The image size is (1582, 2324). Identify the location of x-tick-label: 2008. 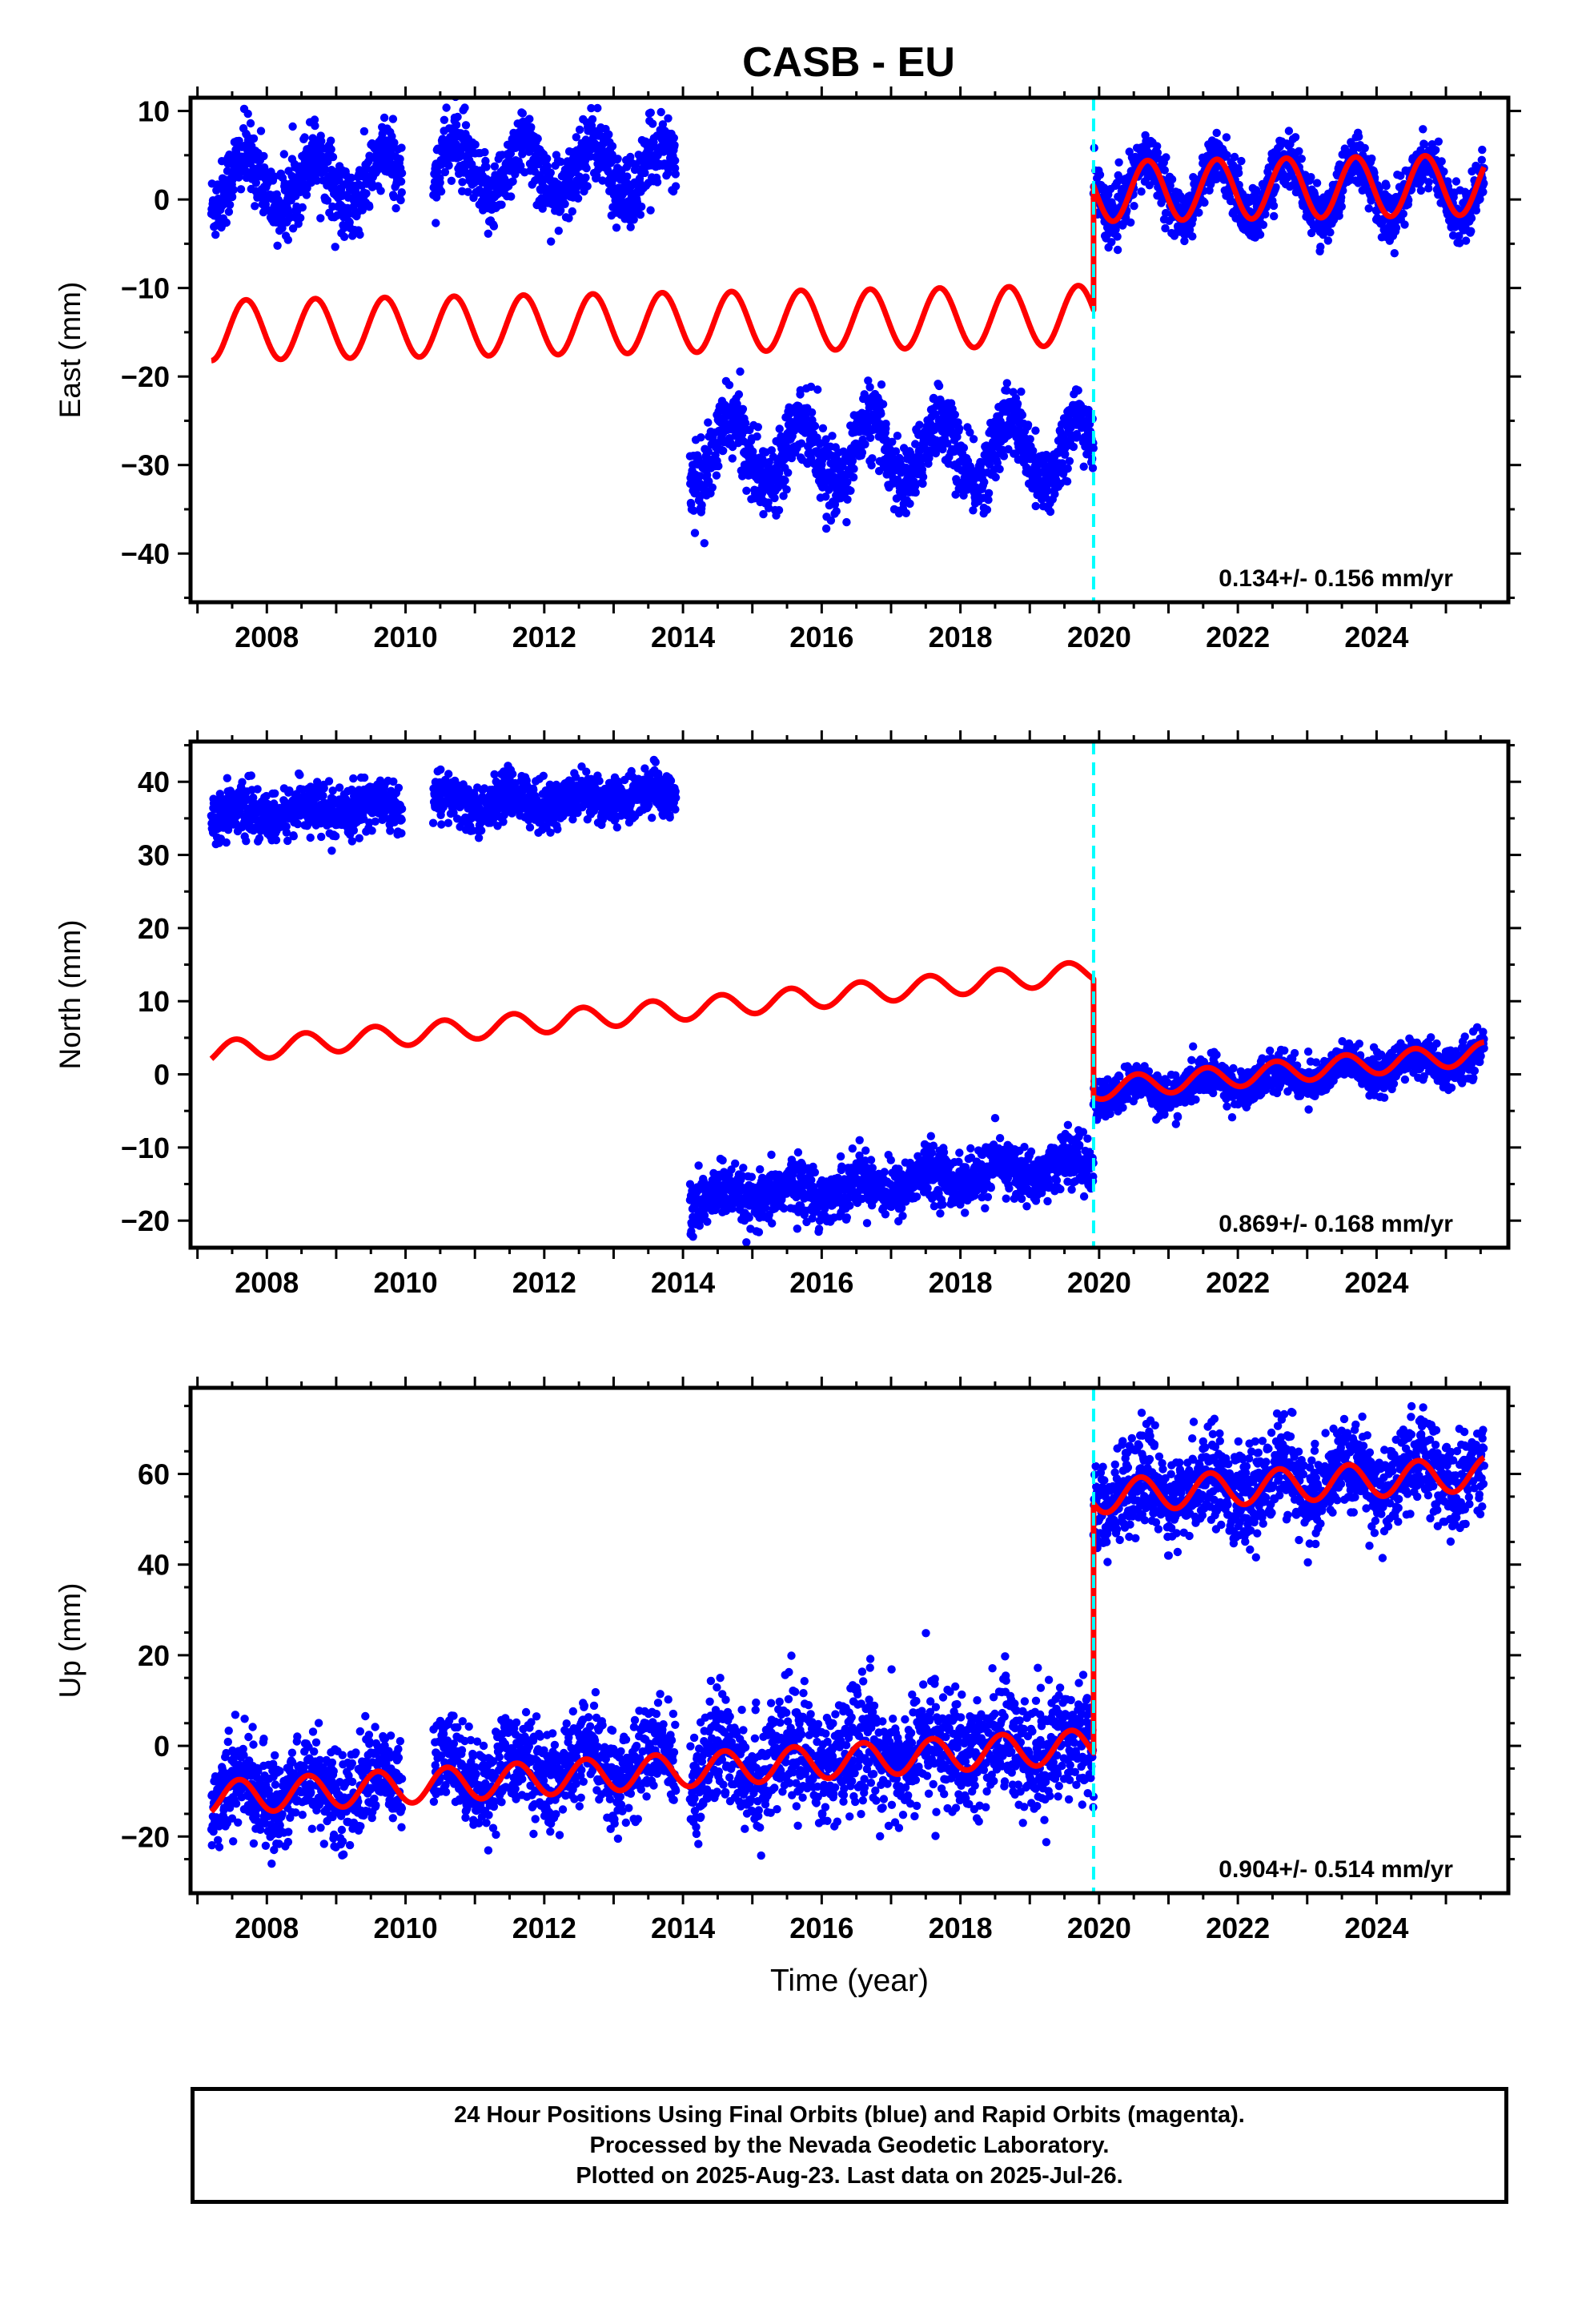
(267, 637).